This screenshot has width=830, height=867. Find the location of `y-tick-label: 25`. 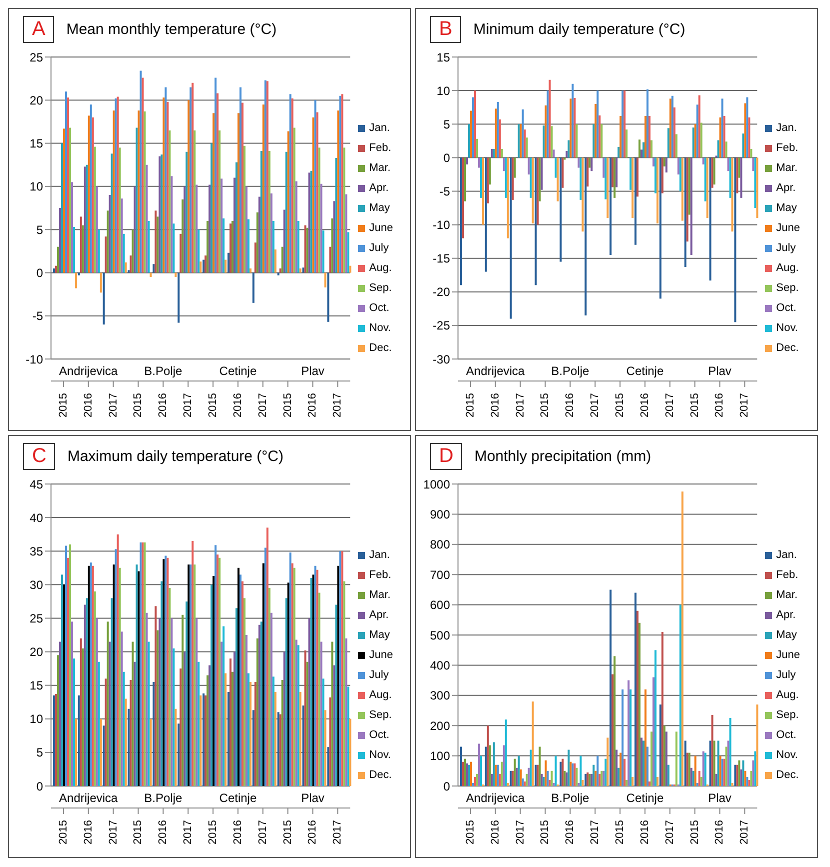

y-tick-label: 25 is located at coordinates (37, 618).